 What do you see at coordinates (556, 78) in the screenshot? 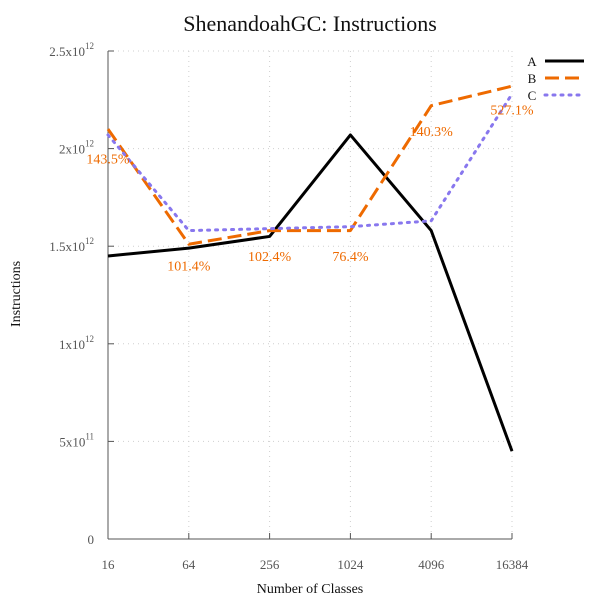
I see `legend: ABC` at bounding box center [556, 78].